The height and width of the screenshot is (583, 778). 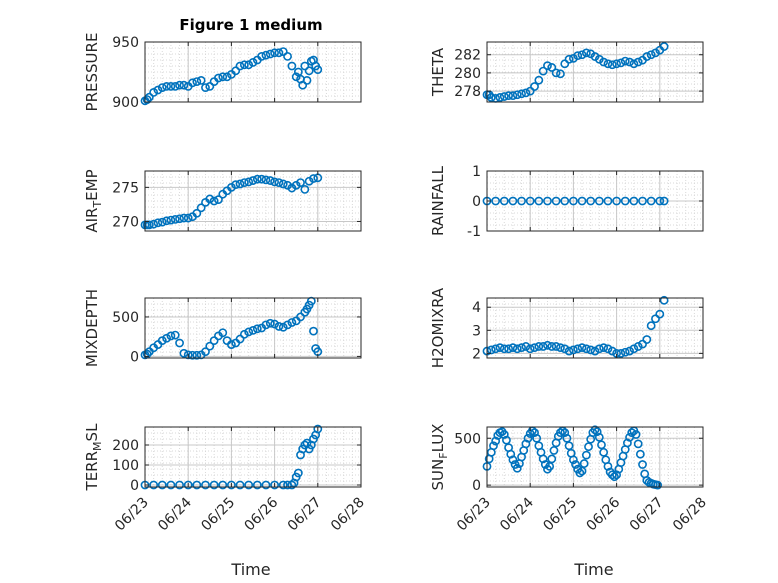 I want to click on y-tick-label: -1, so click(x=474, y=232).